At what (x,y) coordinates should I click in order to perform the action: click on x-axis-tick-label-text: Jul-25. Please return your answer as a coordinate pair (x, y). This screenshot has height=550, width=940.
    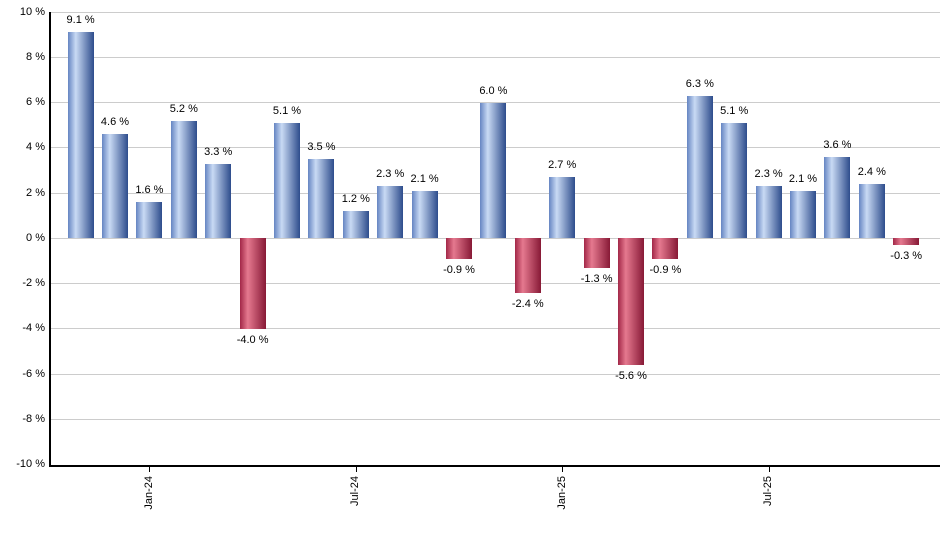
    Looking at the image, I should click on (768, 490).